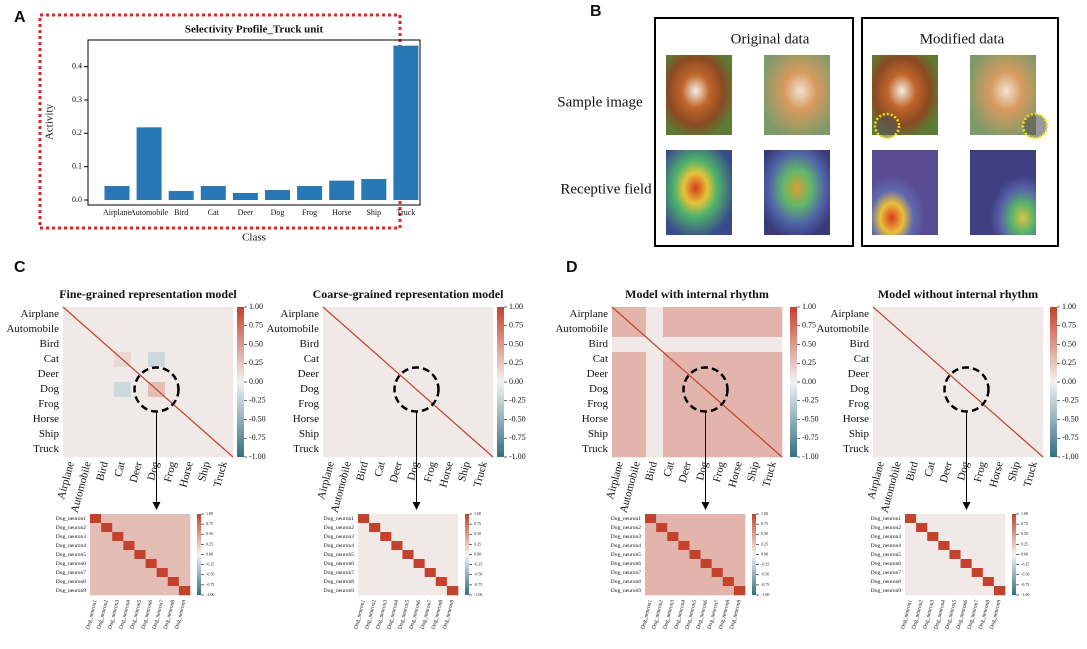  Describe the element at coordinates (516, 343) in the screenshot. I see `colorbar-tick-label: 0.50` at that location.